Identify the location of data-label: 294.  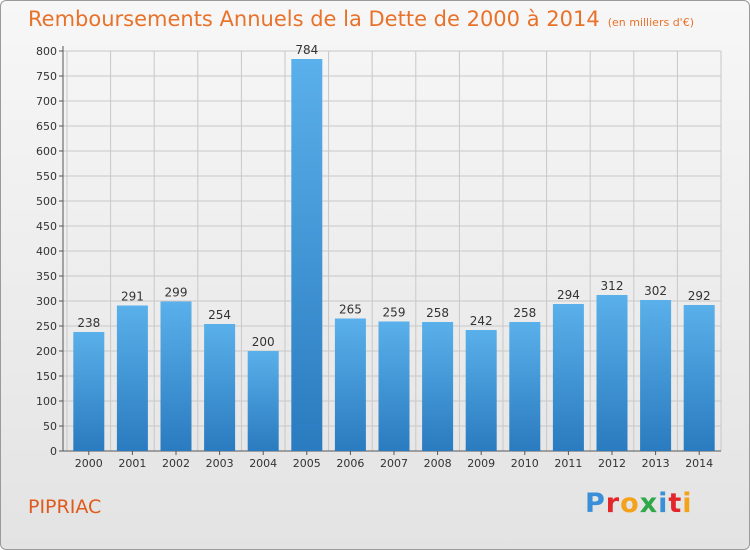
(568, 295).